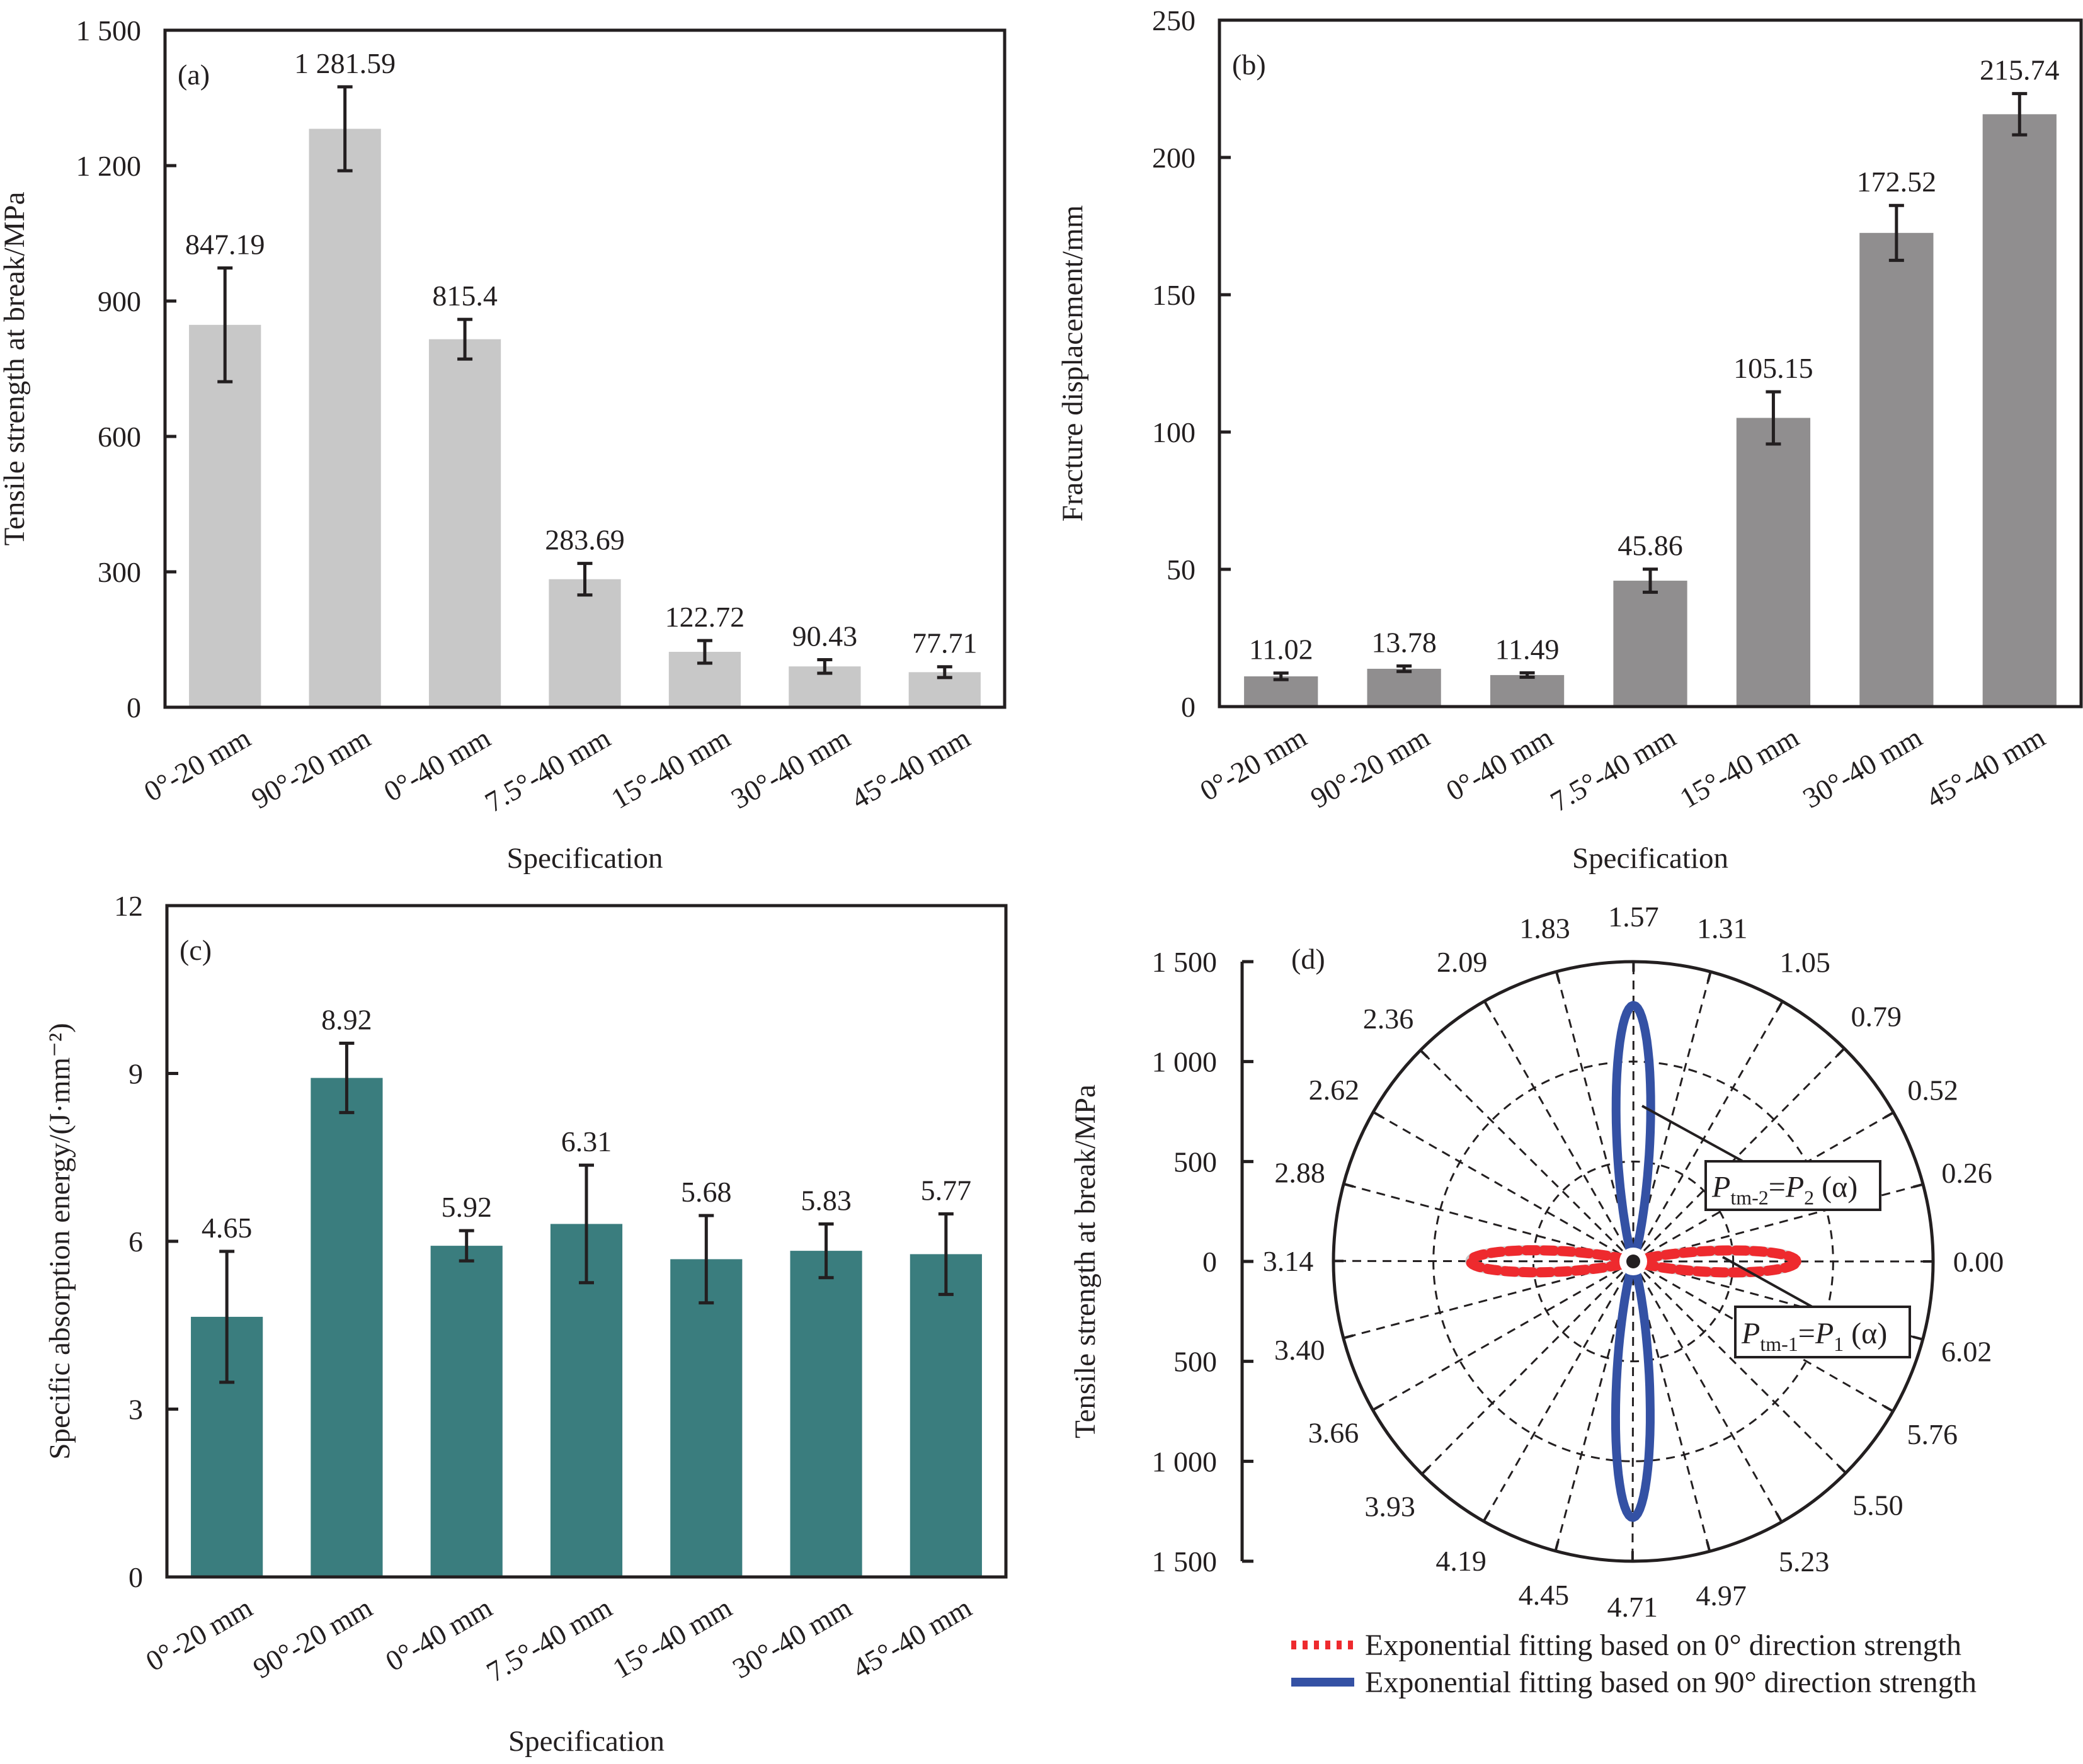  What do you see at coordinates (466, 1207) in the screenshot?
I see `data-label-3: 5.92` at bounding box center [466, 1207].